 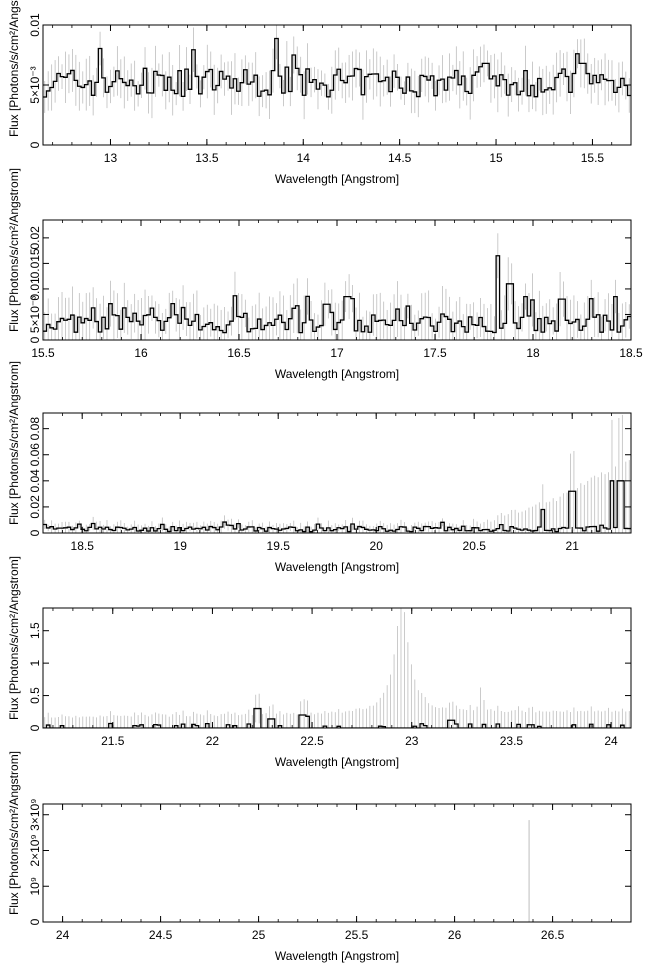 What do you see at coordinates (181, 546) in the screenshot?
I see `x-tick-label: 19` at bounding box center [181, 546].